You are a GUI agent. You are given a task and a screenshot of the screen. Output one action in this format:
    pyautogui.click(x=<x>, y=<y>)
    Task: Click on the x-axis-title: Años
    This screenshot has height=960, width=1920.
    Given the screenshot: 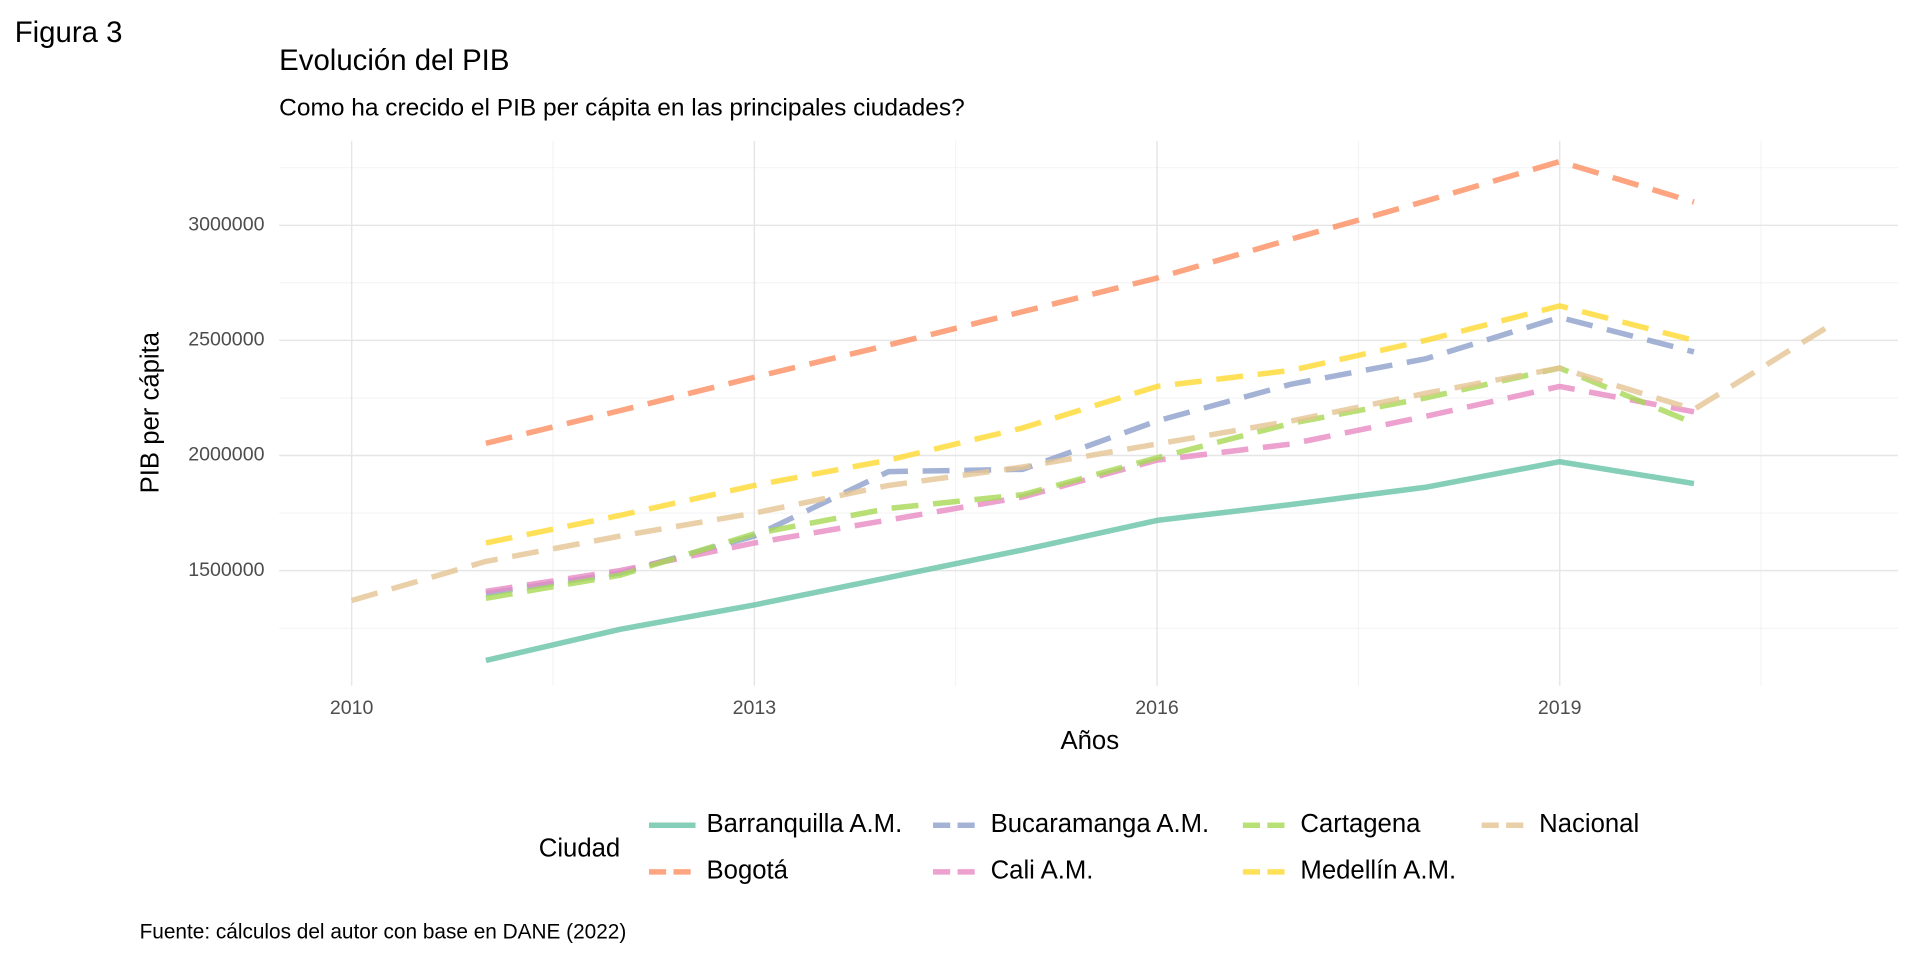 What is the action you would take?
    pyautogui.click(x=1089, y=741)
    